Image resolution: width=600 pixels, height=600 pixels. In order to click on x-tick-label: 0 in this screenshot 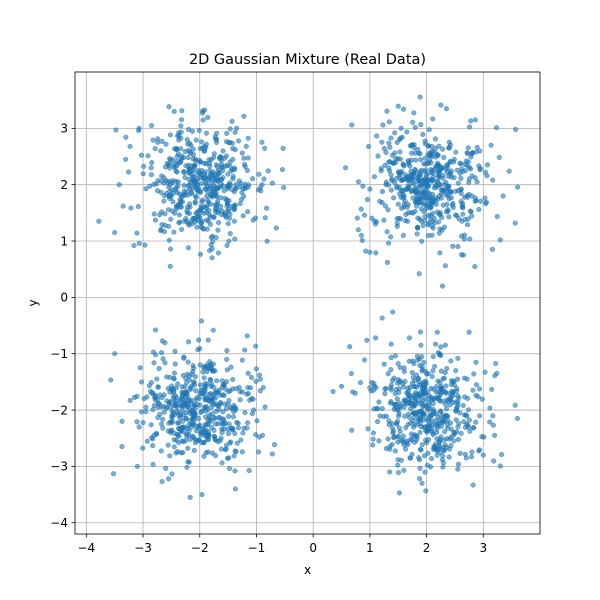, I will do `click(313, 548)`.